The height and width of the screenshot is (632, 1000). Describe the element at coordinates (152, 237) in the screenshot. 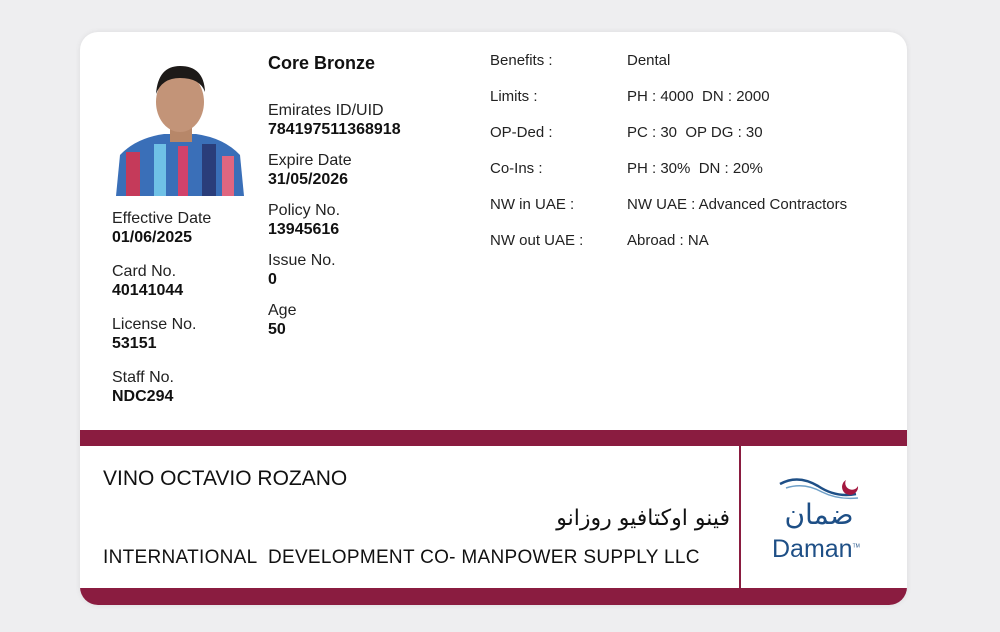

I see `effective-date-value: 01/06/2025` at that location.